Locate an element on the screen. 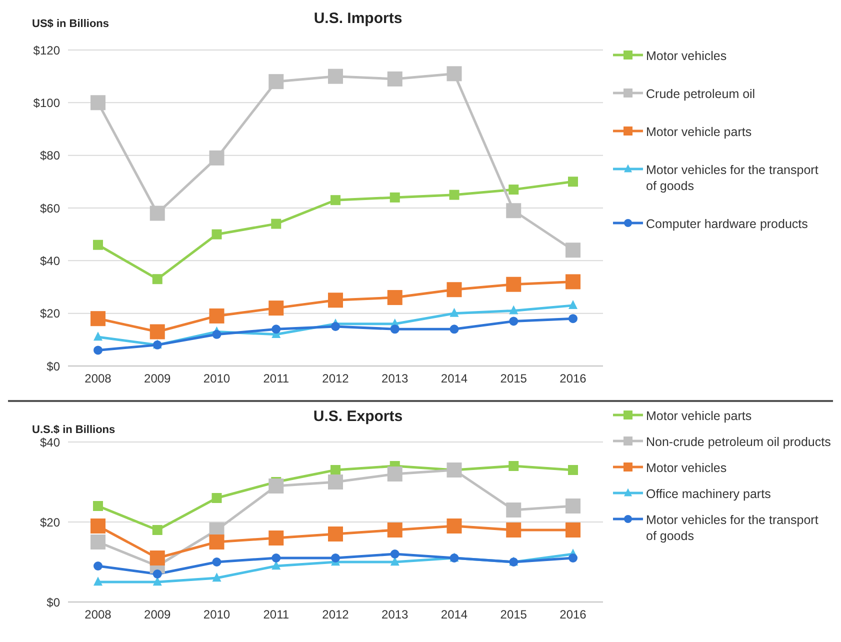 The height and width of the screenshot is (642, 841). x-tick-label: 2014 is located at coordinates (454, 379).